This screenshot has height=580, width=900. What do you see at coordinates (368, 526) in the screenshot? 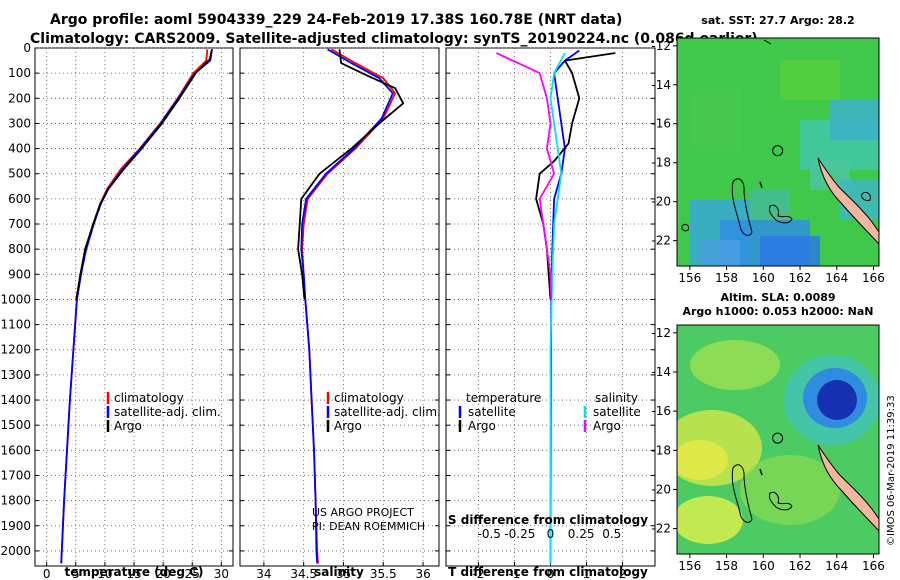
I see `pi-label: PI: DEAN ROEMMICH` at bounding box center [368, 526].